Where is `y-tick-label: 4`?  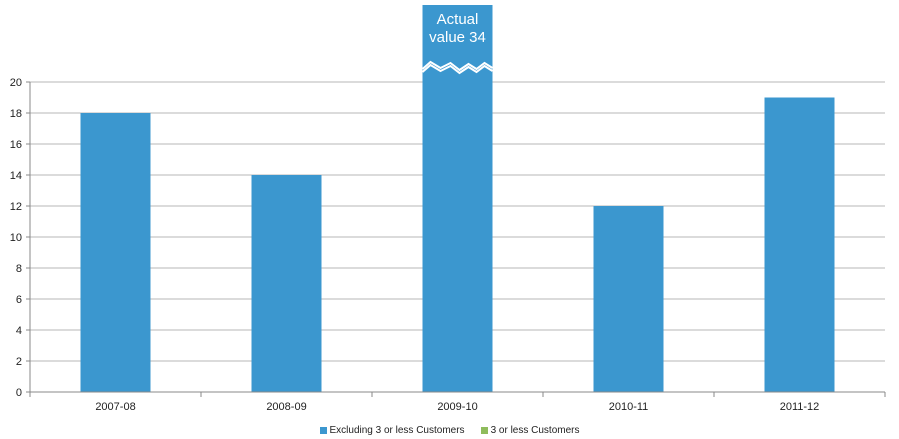 y-tick-label: 4 is located at coordinates (19, 331).